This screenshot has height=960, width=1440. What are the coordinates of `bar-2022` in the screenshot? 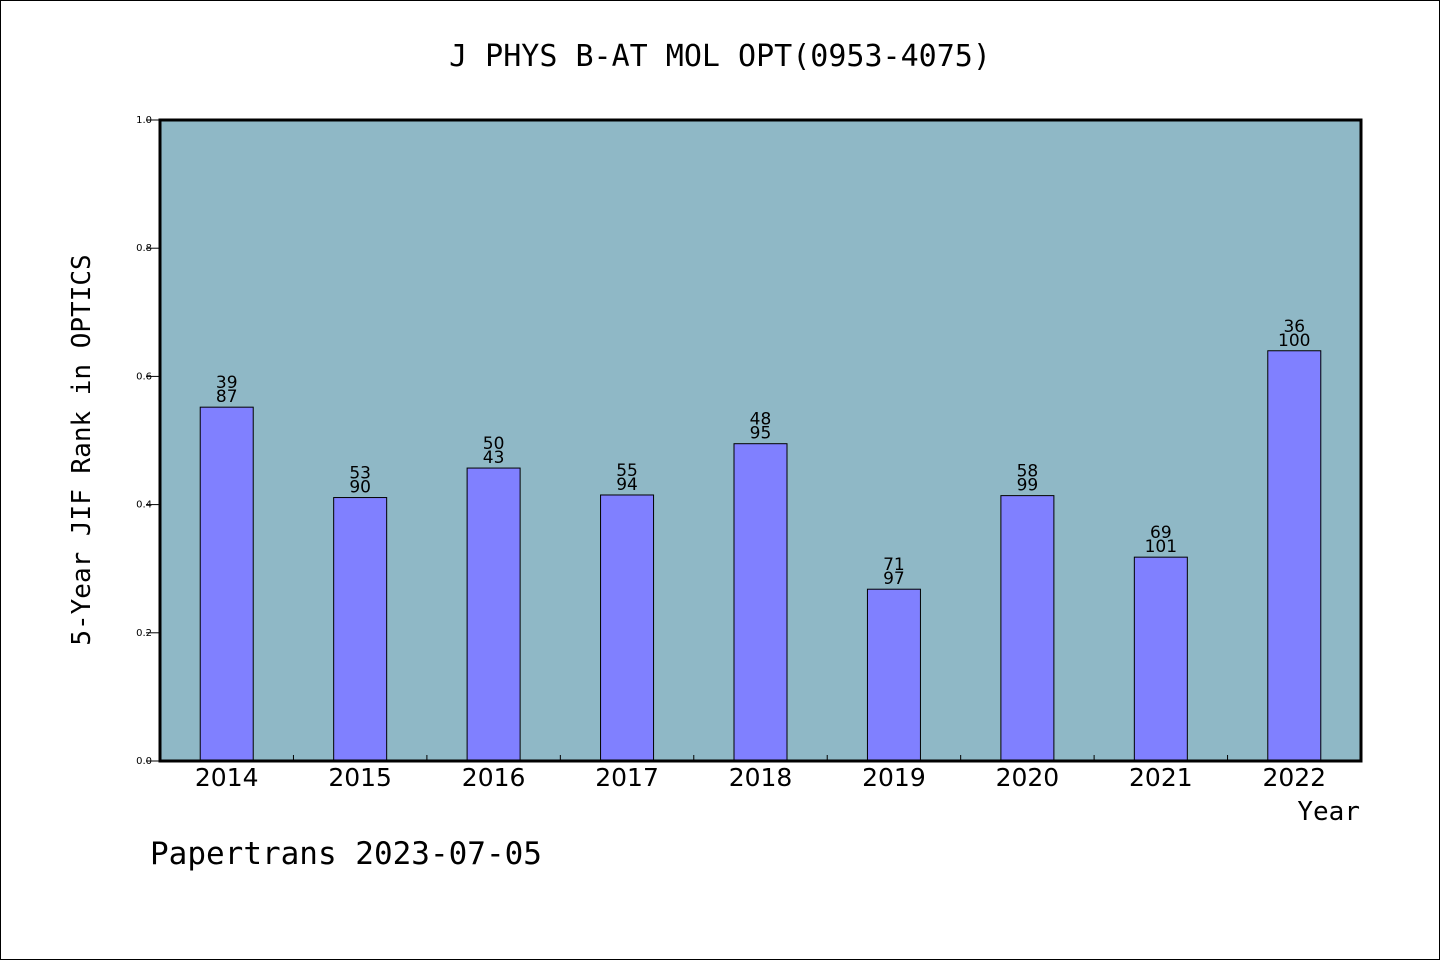 It's located at (1294, 556).